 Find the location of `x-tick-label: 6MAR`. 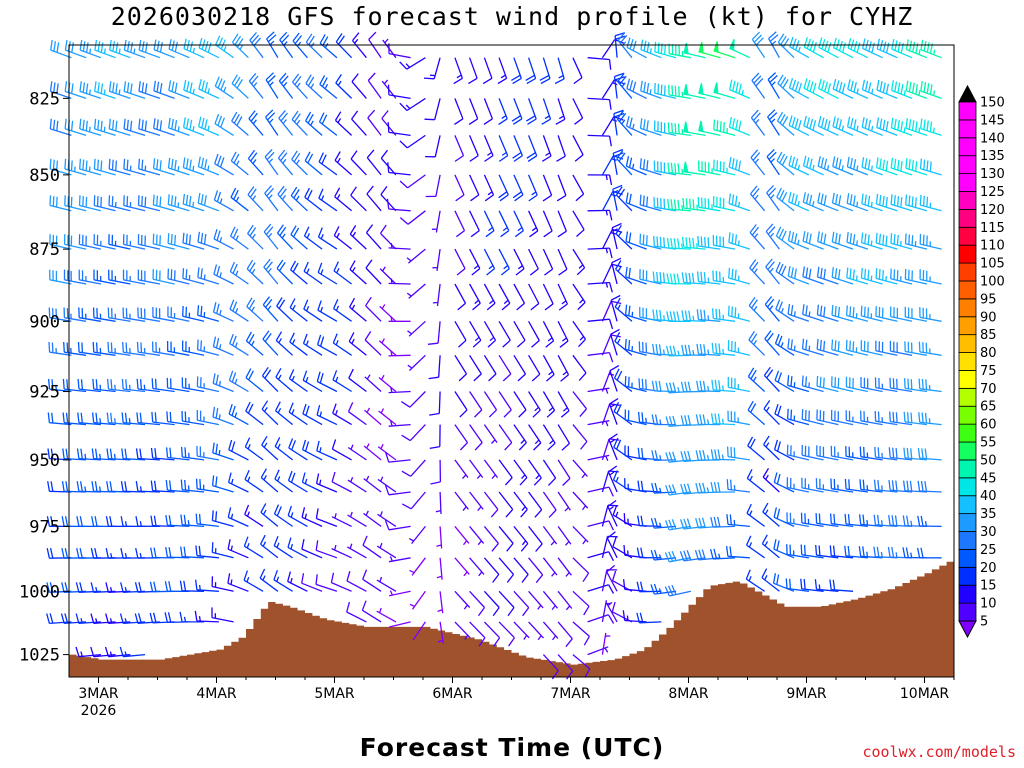

x-tick-label: 6MAR is located at coordinates (452, 694).